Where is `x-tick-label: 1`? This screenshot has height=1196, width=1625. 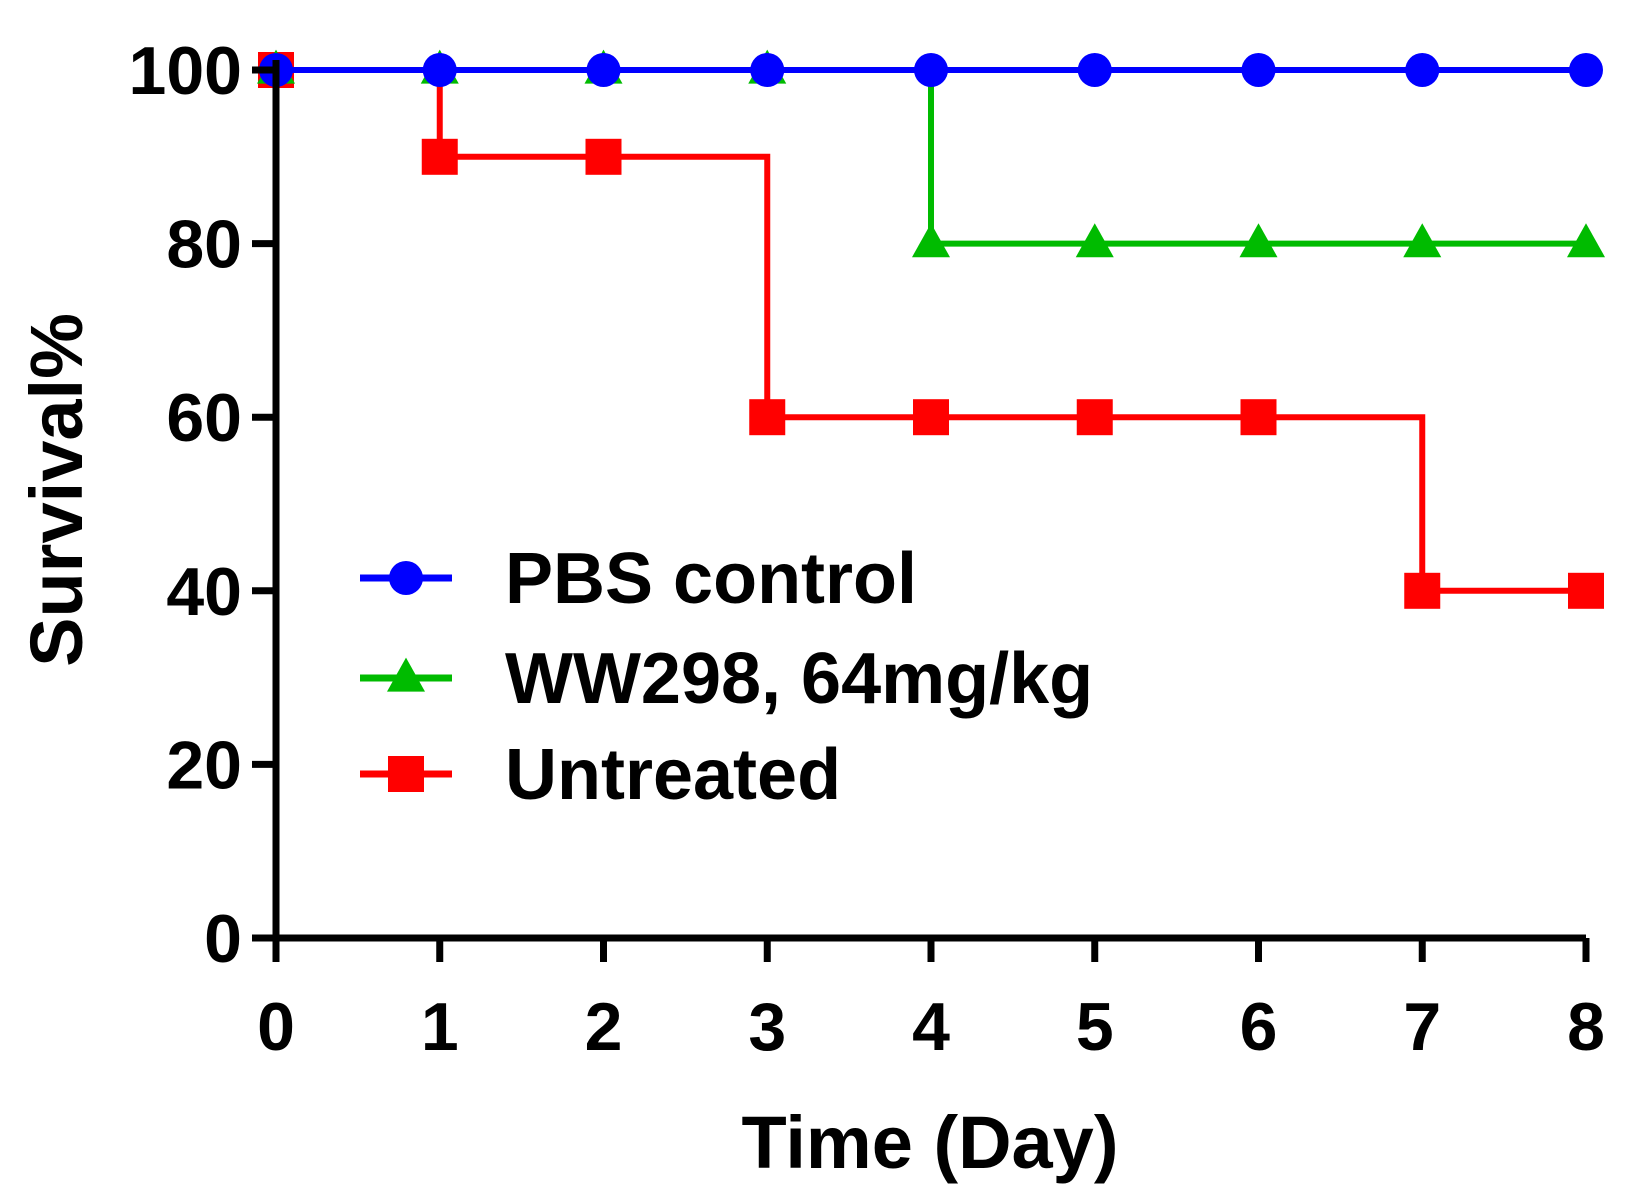 x-tick-label: 1 is located at coordinates (440, 1027).